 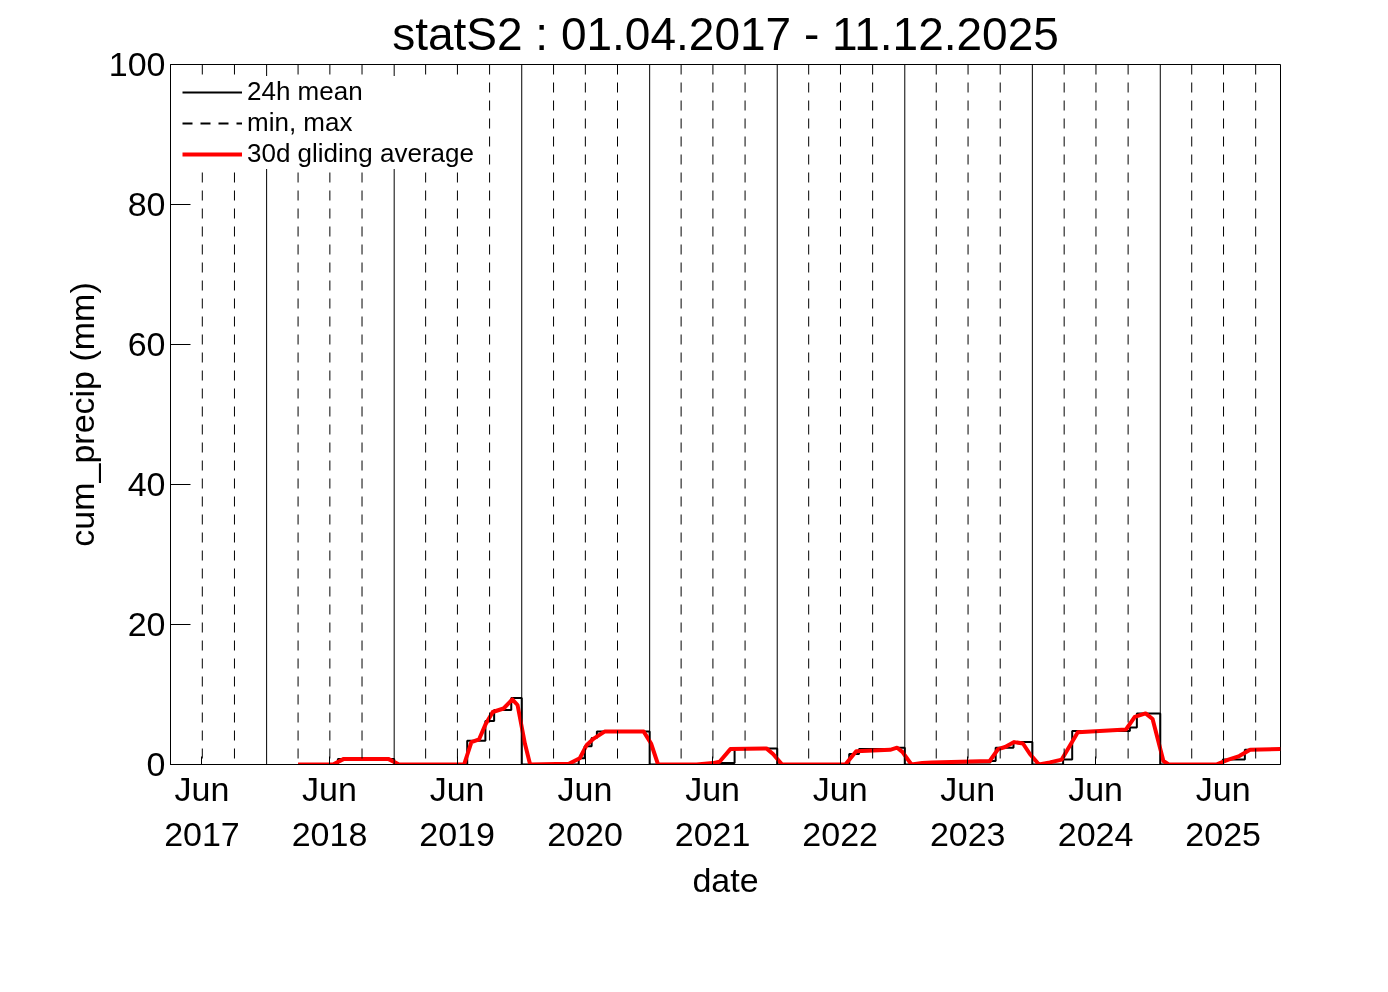 I want to click on chart-title: statS2 : 01.04.2017 - 11.12.2025, so click(x=725, y=33).